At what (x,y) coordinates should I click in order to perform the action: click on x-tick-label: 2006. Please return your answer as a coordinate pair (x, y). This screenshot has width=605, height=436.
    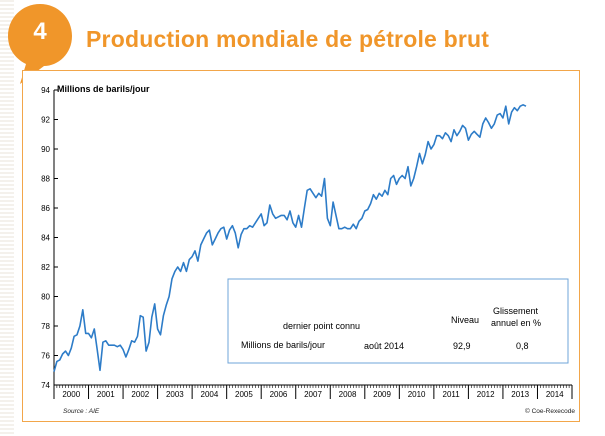
    Looking at the image, I should click on (279, 394).